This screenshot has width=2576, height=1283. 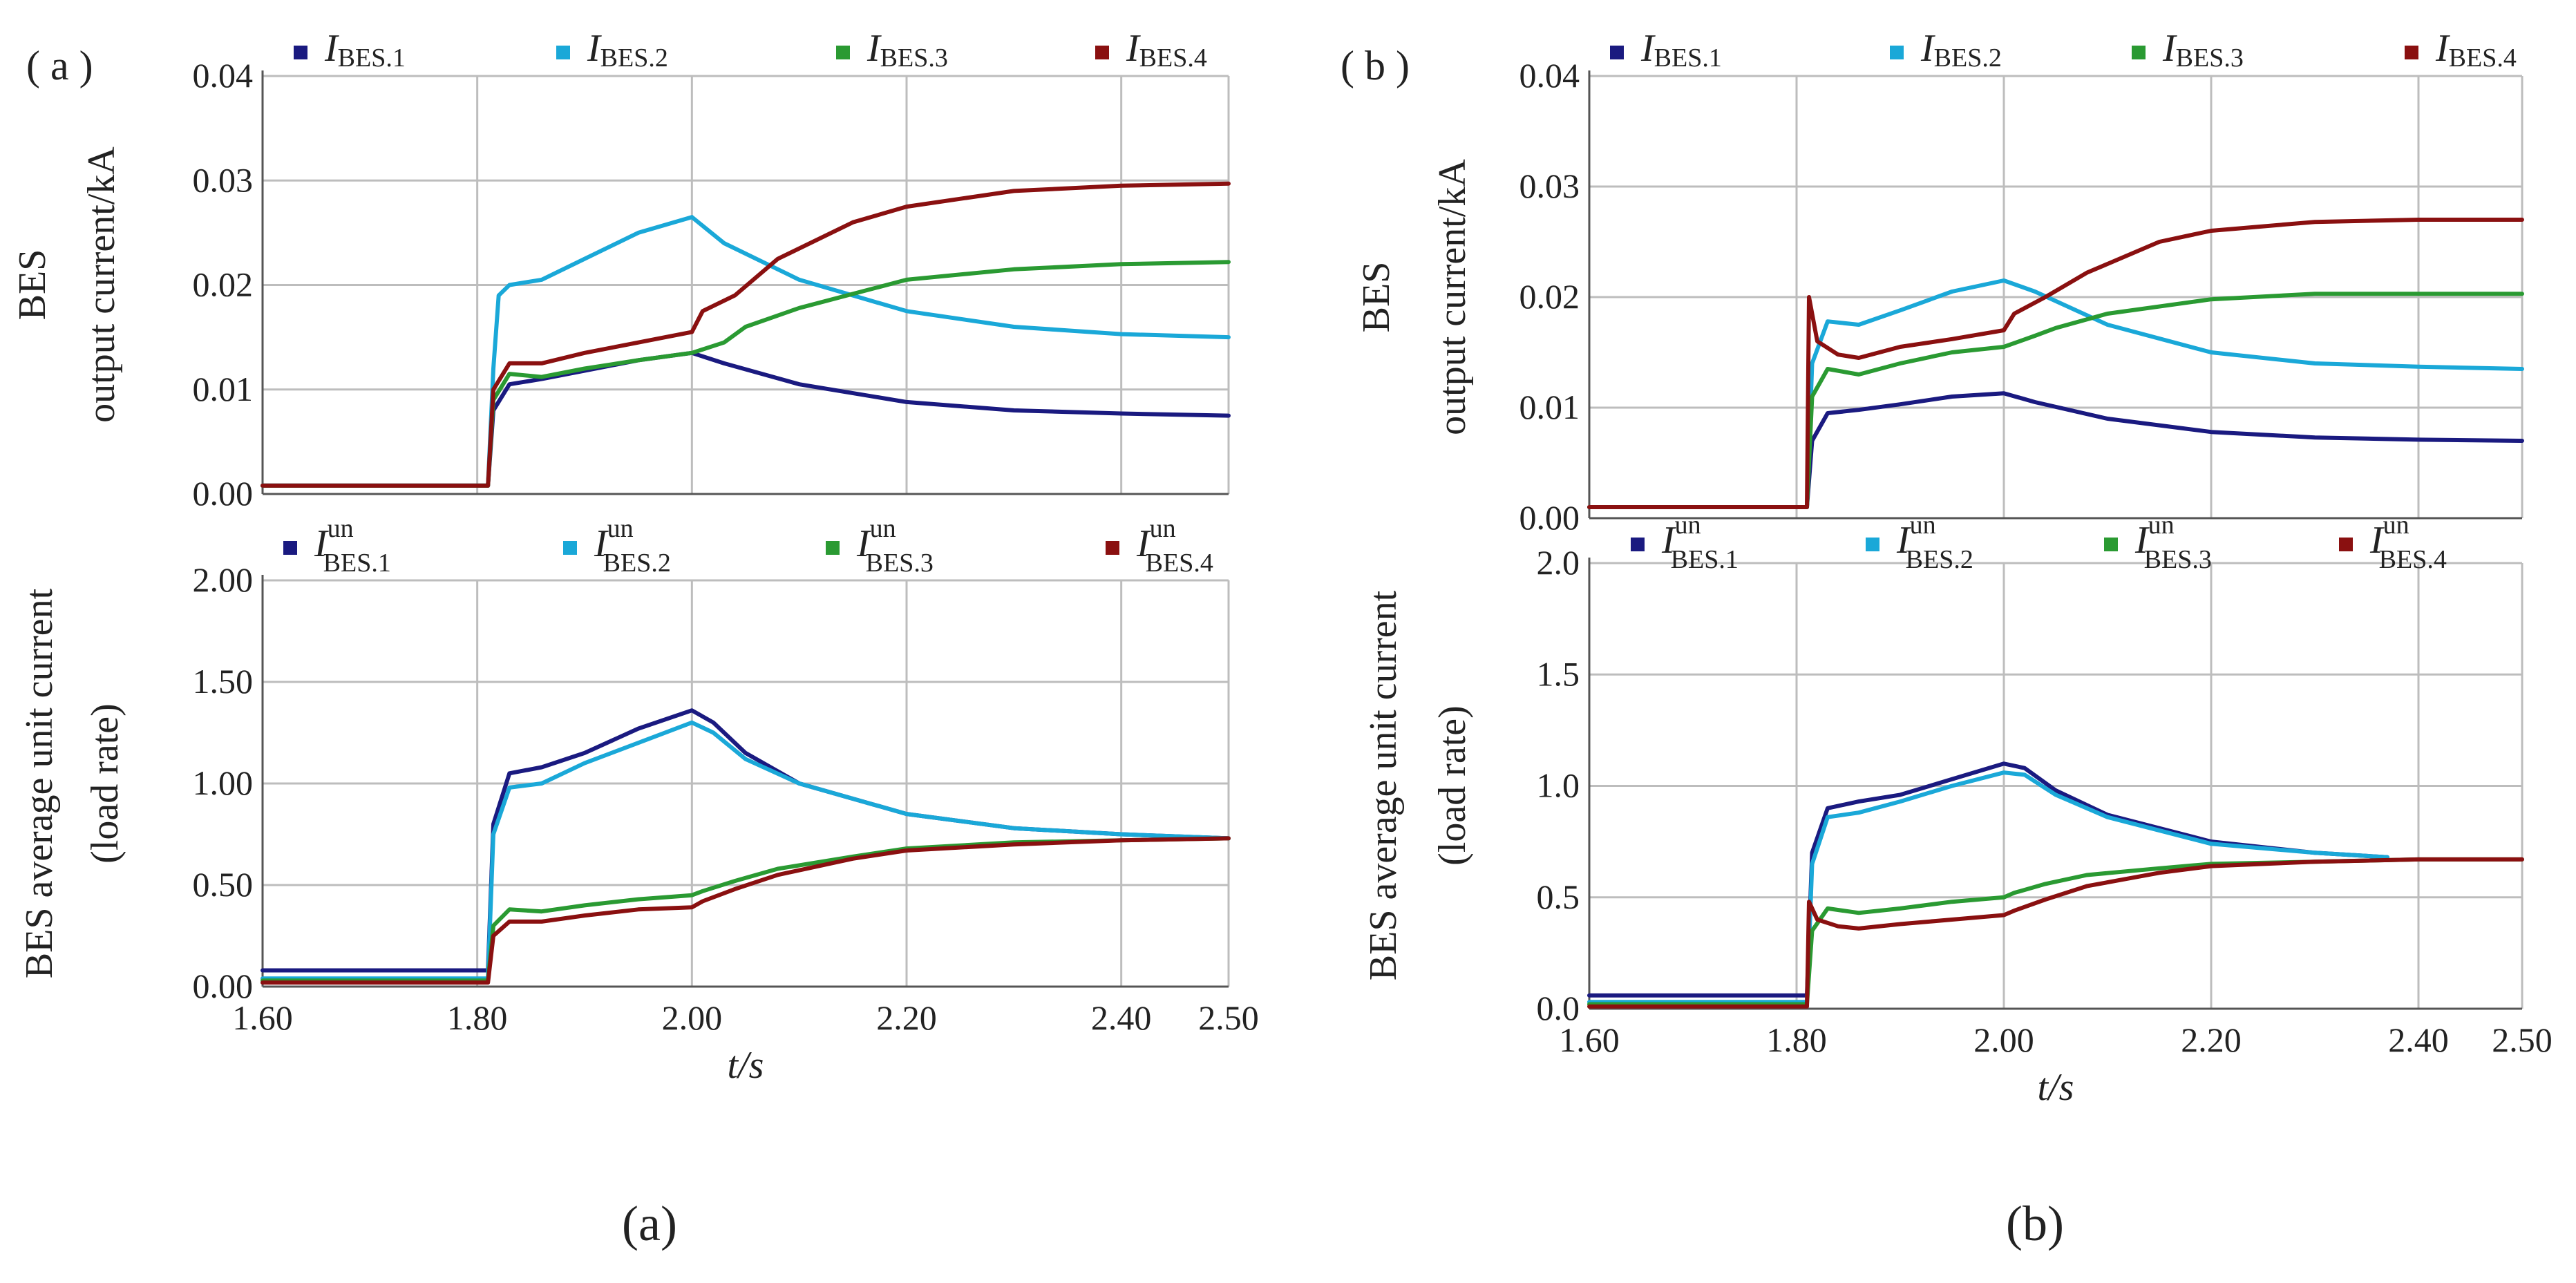 I want to click on caption-b: (b), so click(x=2035, y=1223).